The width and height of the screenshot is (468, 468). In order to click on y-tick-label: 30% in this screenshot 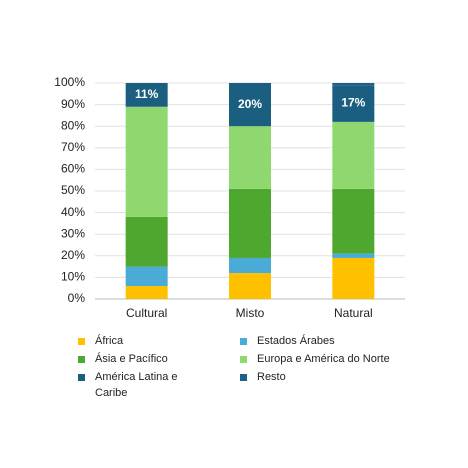, I will do `click(73, 233)`.